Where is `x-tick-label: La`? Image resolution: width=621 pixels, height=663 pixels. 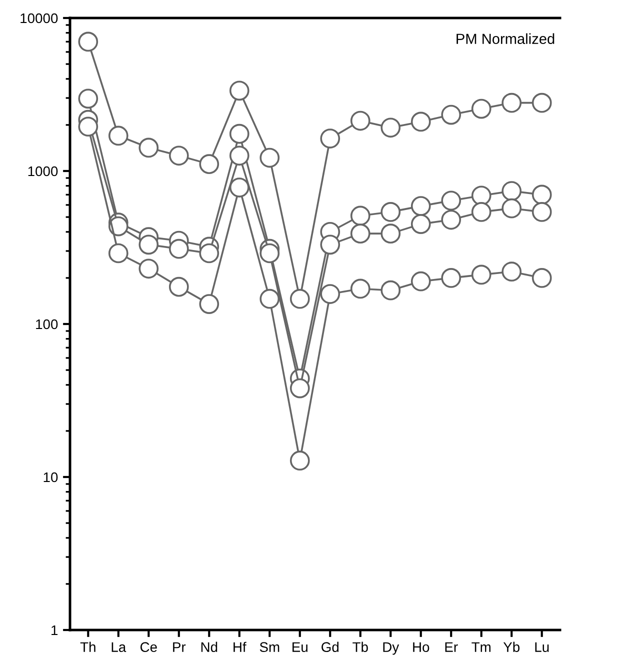
x-tick-label: La is located at coordinates (119, 647).